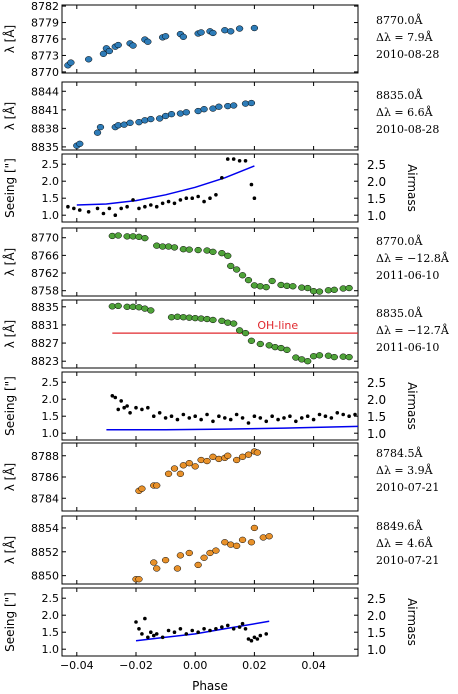  What do you see at coordinates (180, 117) in the screenshot?
I see `panel-2: 8835 8838 8841 8844 λ [Å]` at bounding box center [180, 117].